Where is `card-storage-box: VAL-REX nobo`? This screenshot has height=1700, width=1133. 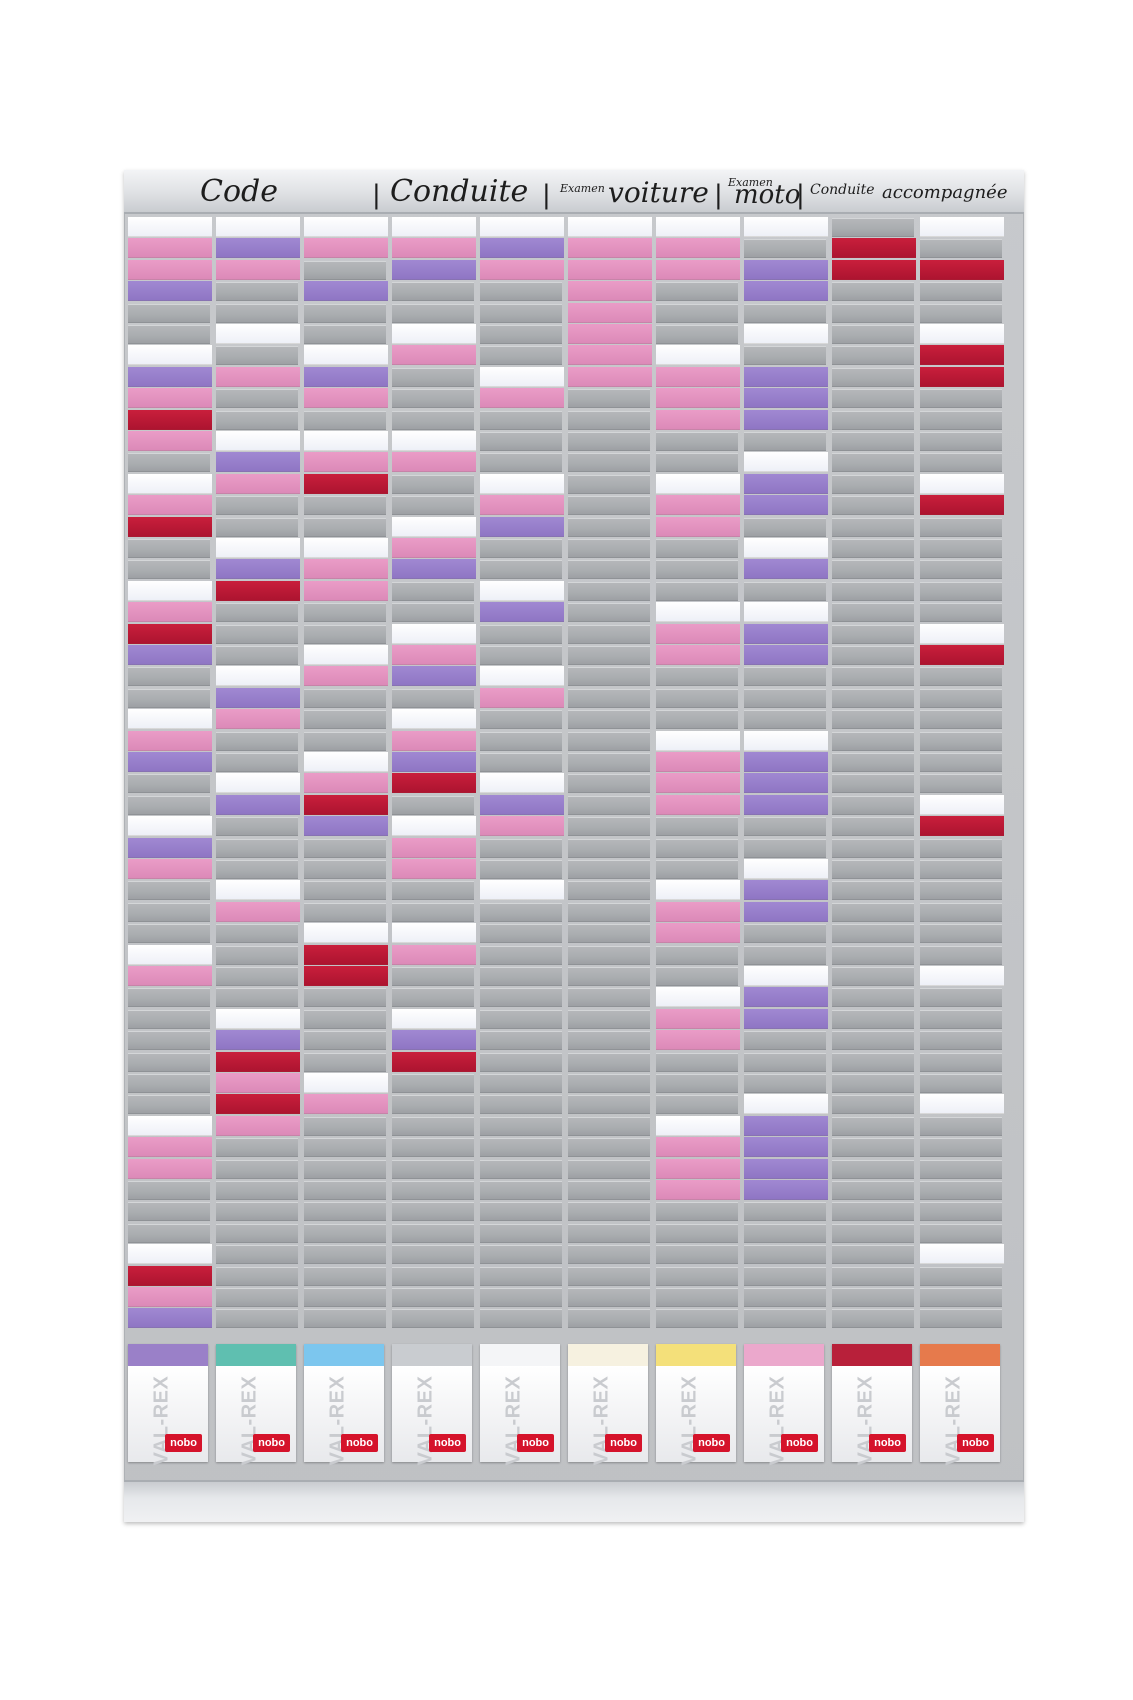 card-storage-box: VAL-REX nobo is located at coordinates (784, 1405).